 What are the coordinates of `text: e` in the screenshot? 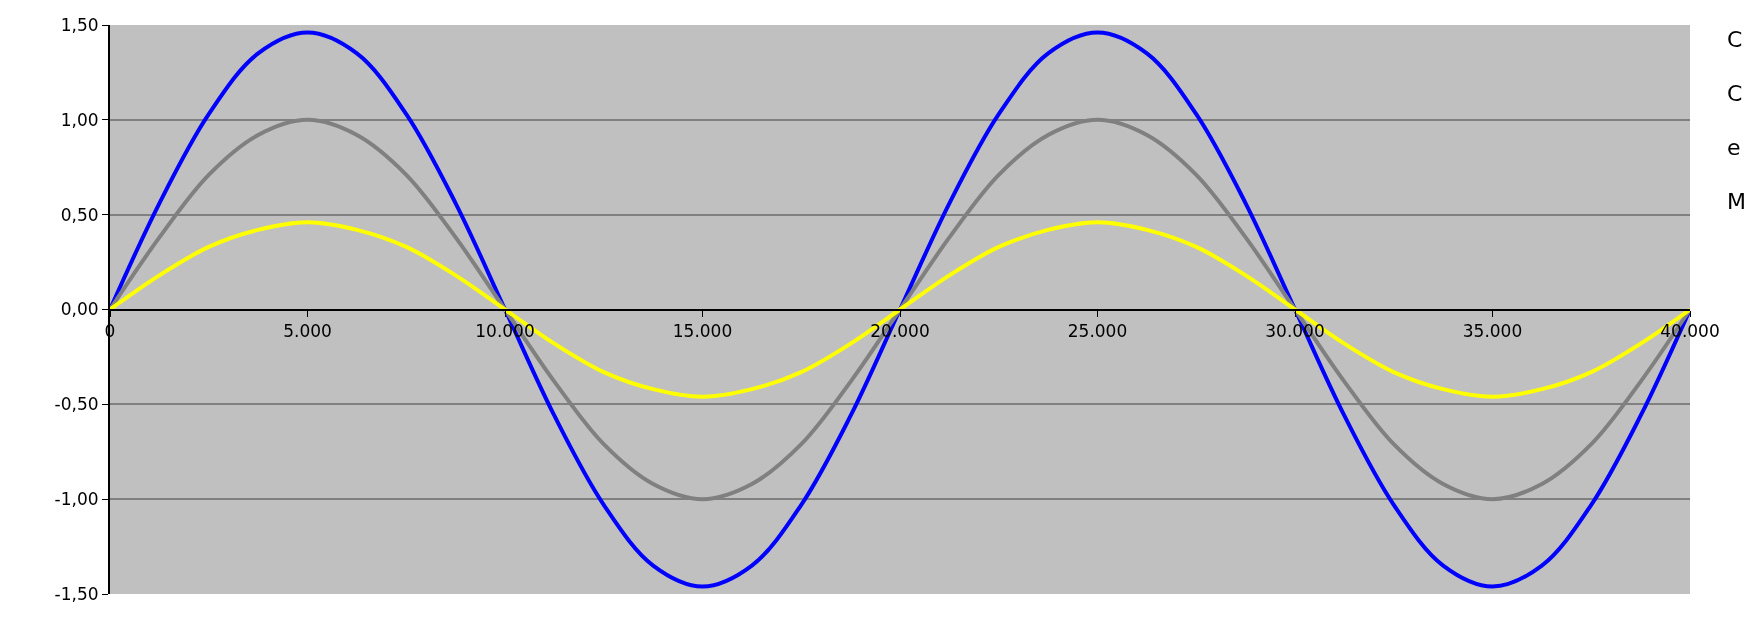 It's located at (1734, 147).